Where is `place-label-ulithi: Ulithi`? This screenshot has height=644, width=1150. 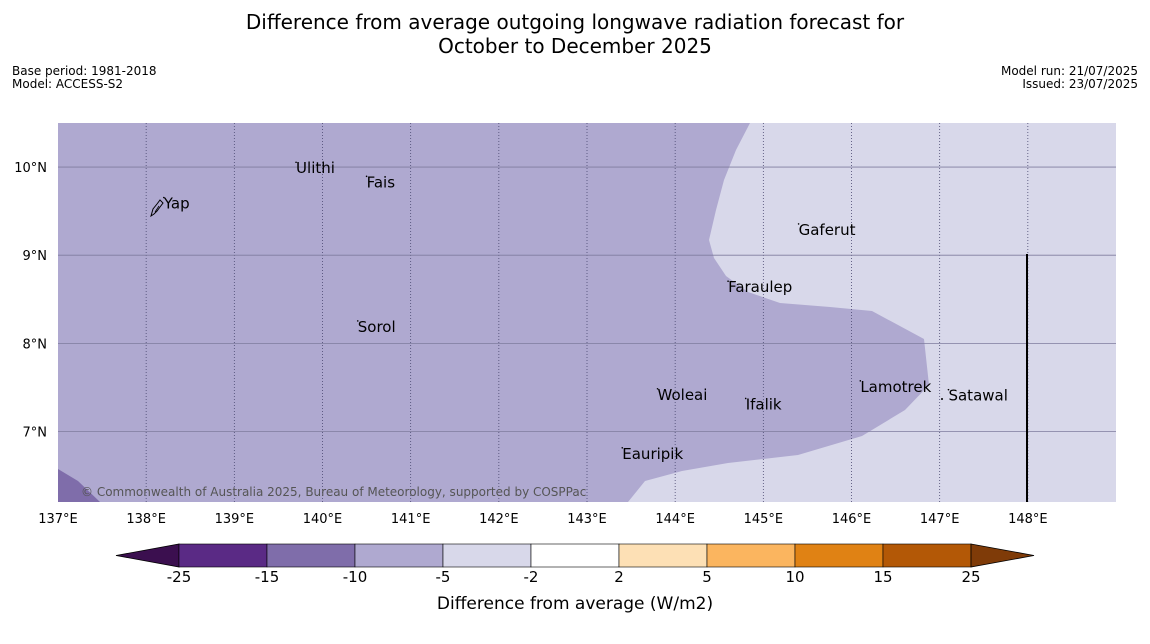
place-label-ulithi: Ulithi is located at coordinates (315, 168).